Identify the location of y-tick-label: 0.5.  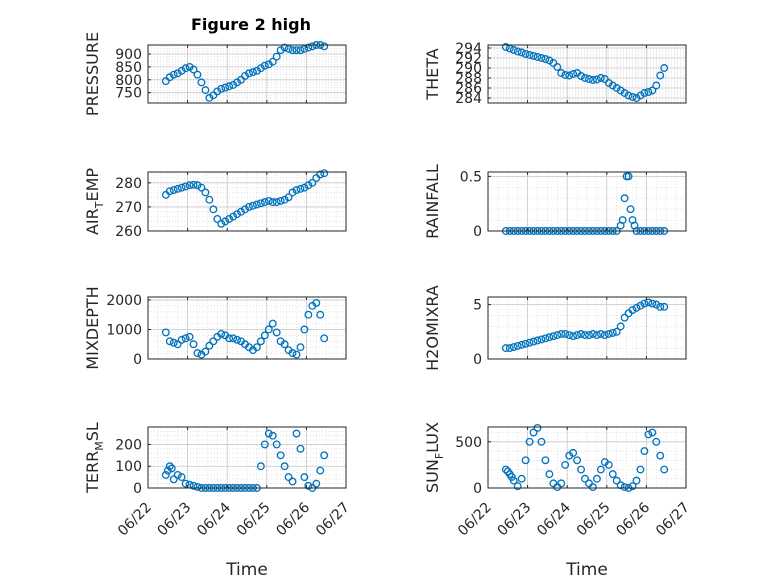
(471, 177).